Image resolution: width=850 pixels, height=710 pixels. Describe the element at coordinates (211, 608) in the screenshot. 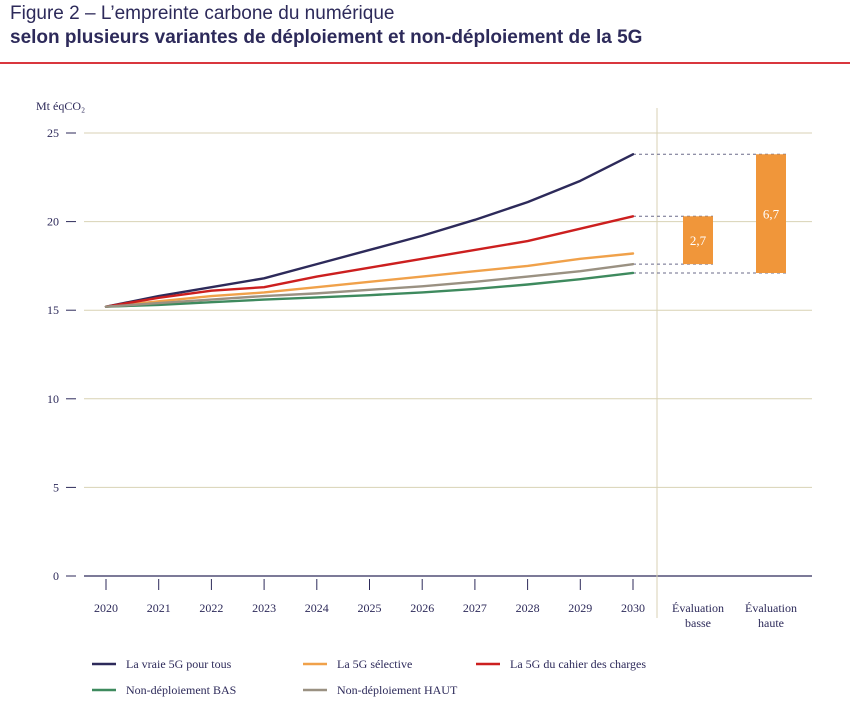

I see `x-tick-label: 2022` at that location.